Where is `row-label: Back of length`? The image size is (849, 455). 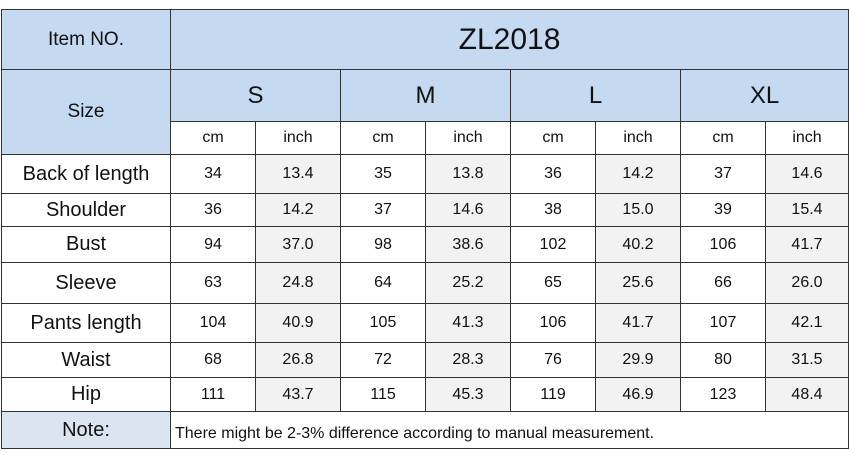
row-label: Back of length is located at coordinates (86, 174).